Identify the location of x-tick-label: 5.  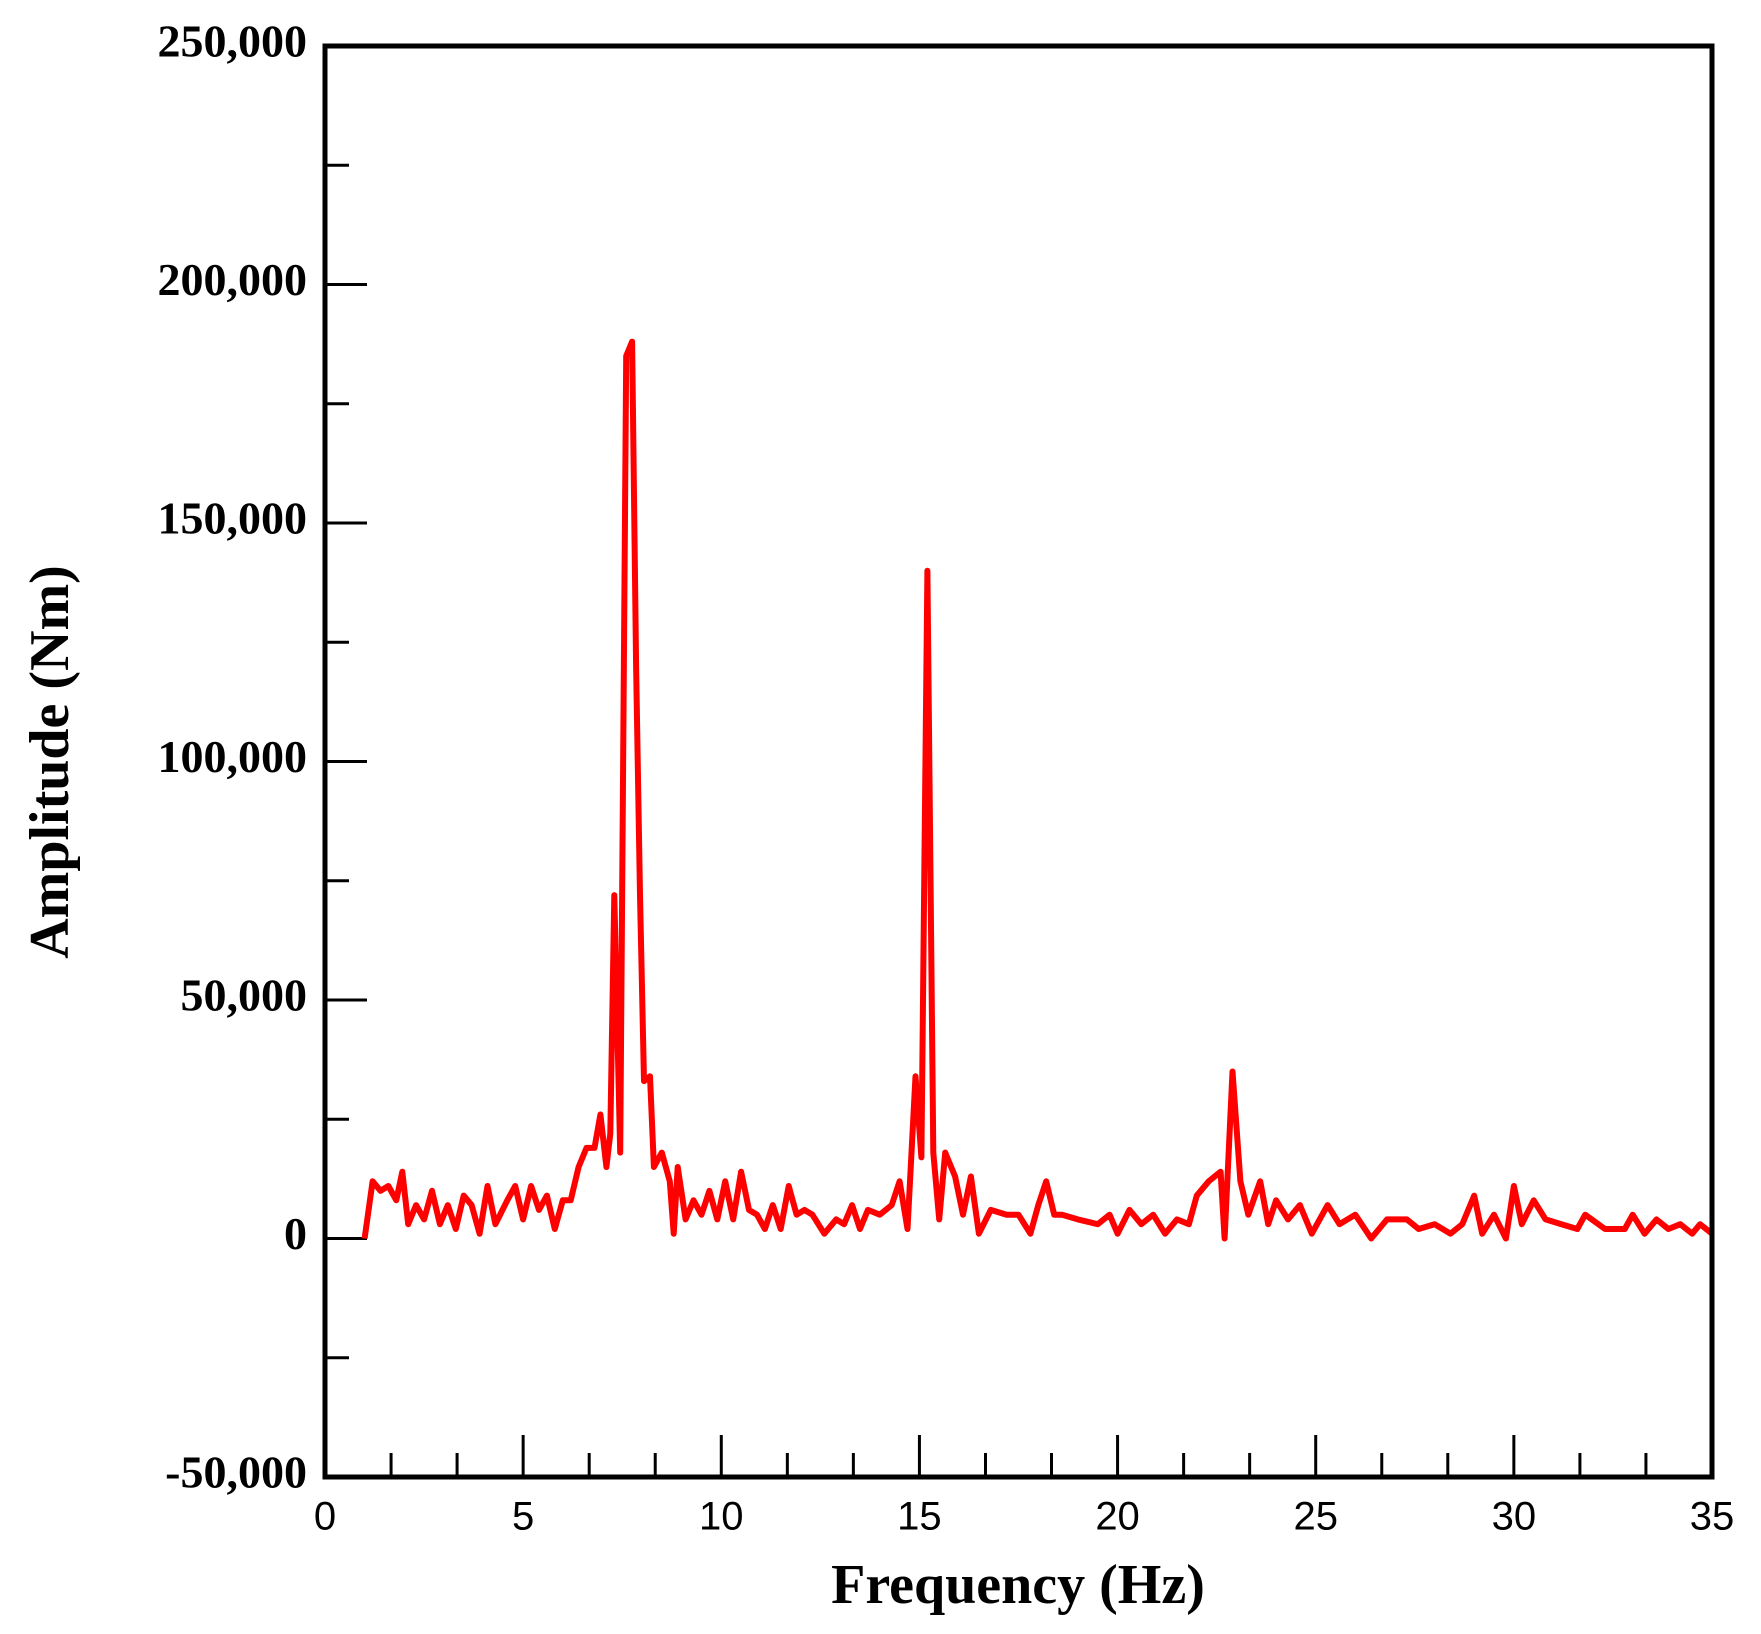
(523, 1517).